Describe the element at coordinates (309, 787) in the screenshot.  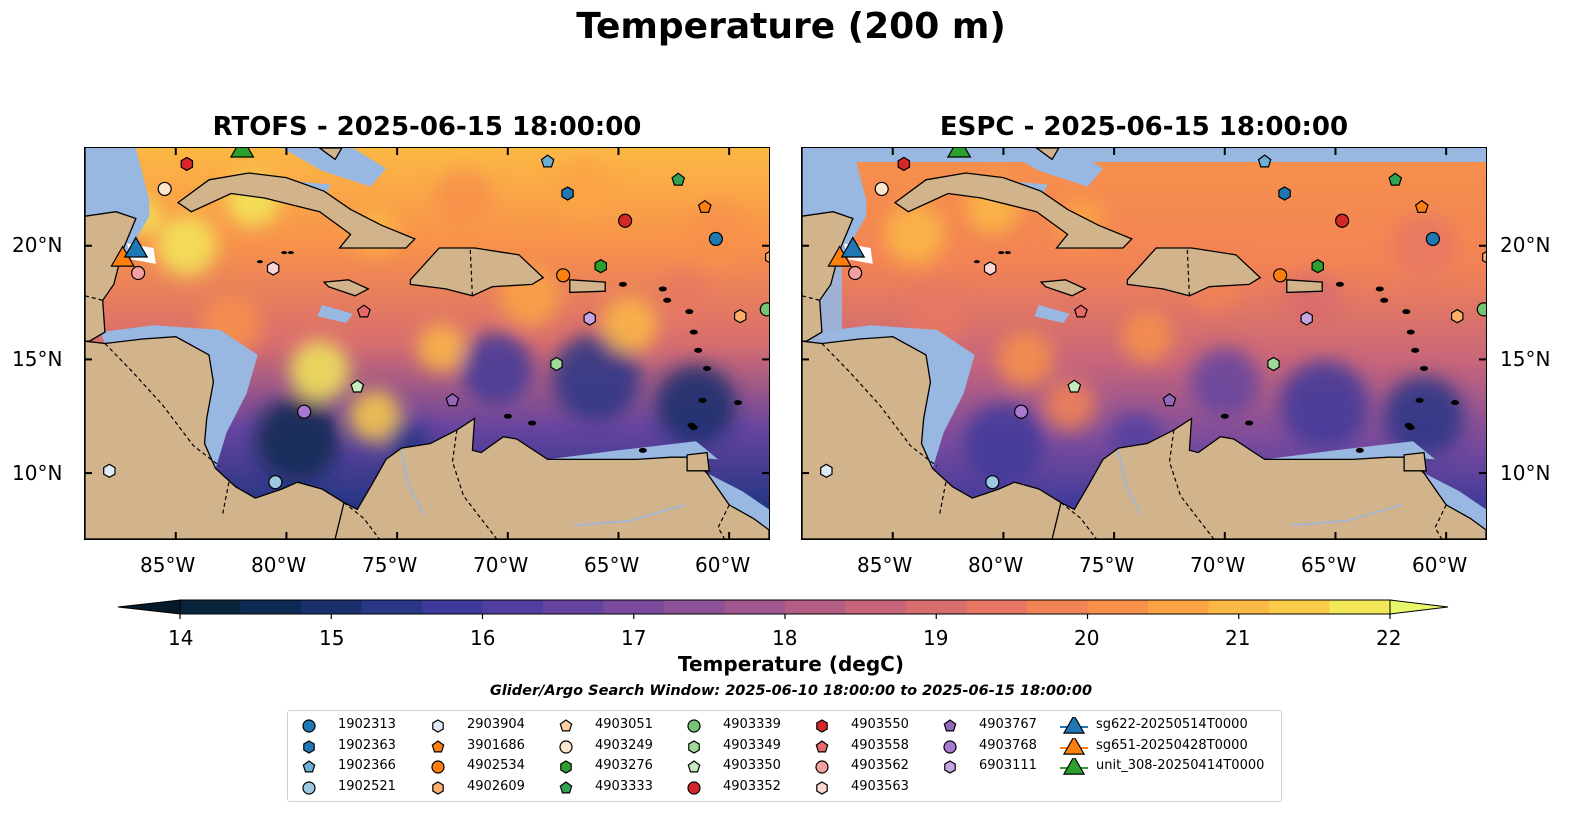
I see `circle-marker-icon` at that location.